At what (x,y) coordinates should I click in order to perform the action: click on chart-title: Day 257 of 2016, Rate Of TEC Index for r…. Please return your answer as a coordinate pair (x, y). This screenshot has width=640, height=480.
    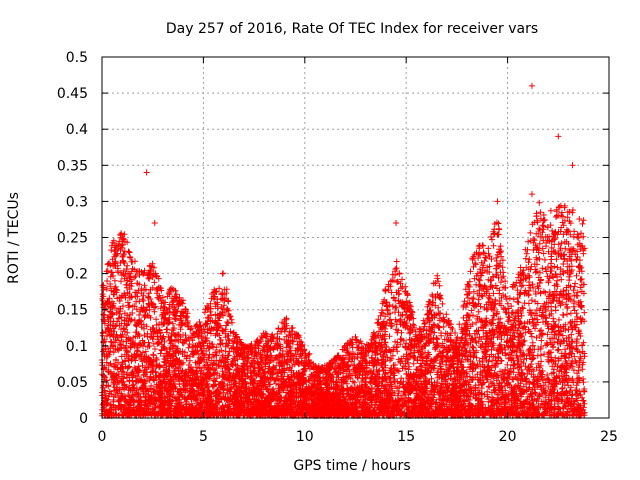
    Looking at the image, I should click on (352, 29).